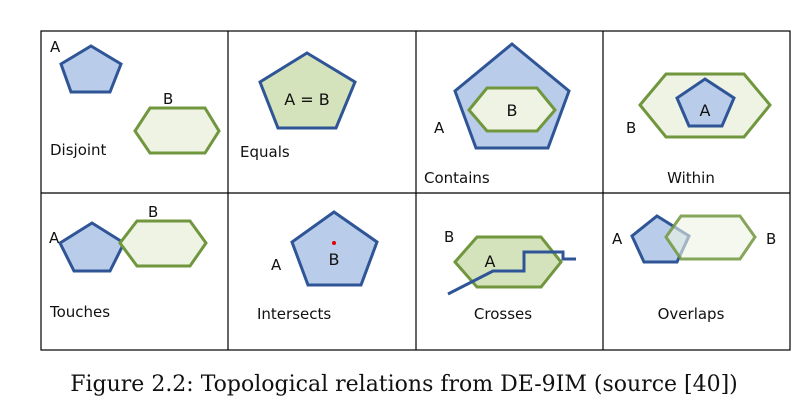 This screenshot has height=420, width=808. Describe the element at coordinates (79, 312) in the screenshot. I see `caption-touches: Touches` at that location.